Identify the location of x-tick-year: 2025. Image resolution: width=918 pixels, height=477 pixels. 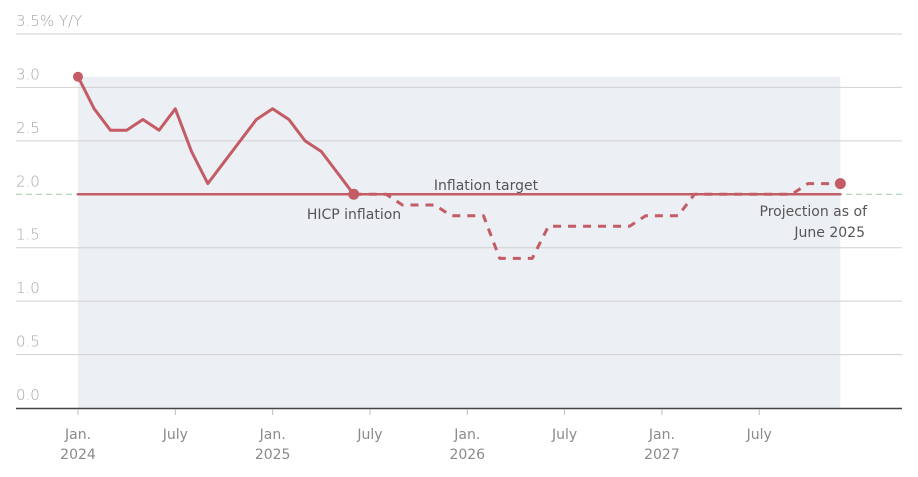
(273, 455).